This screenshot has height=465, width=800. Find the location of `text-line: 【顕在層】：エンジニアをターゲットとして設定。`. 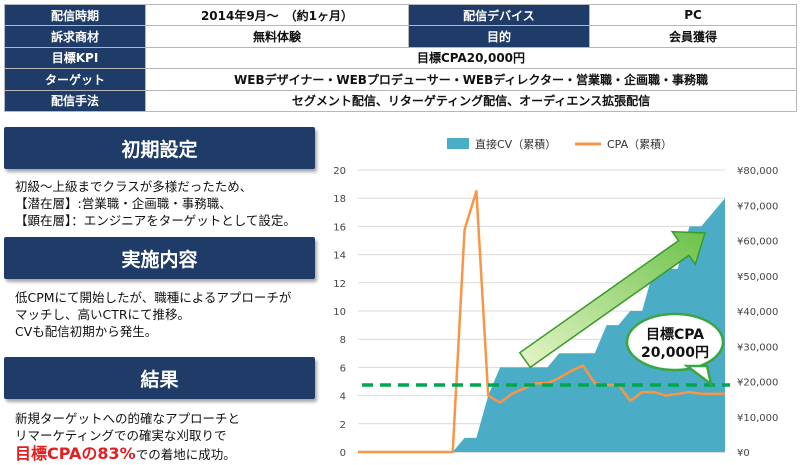

text-line: 【顕在層】：エンジニアをターゲットとして設定。 is located at coordinates (155, 220).